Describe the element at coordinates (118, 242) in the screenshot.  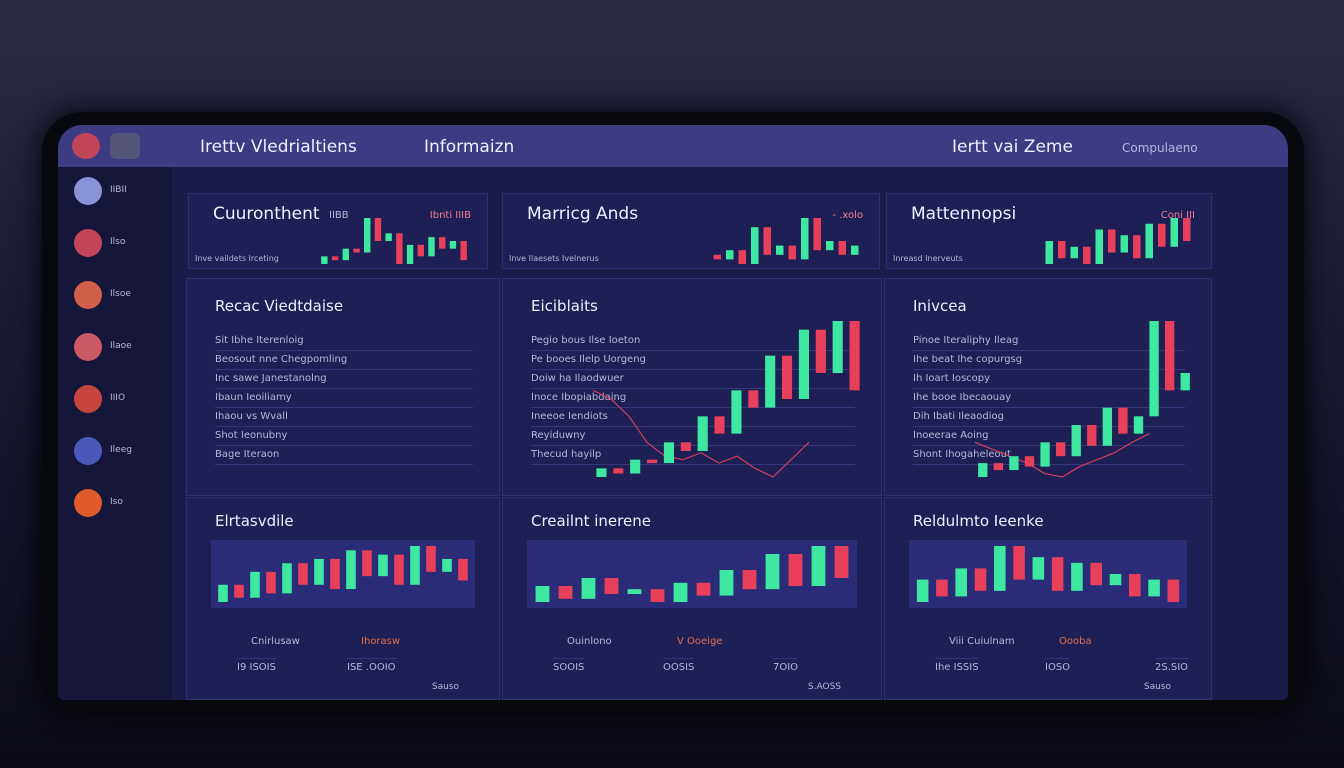
I see `nav-label: Ilso` at that location.